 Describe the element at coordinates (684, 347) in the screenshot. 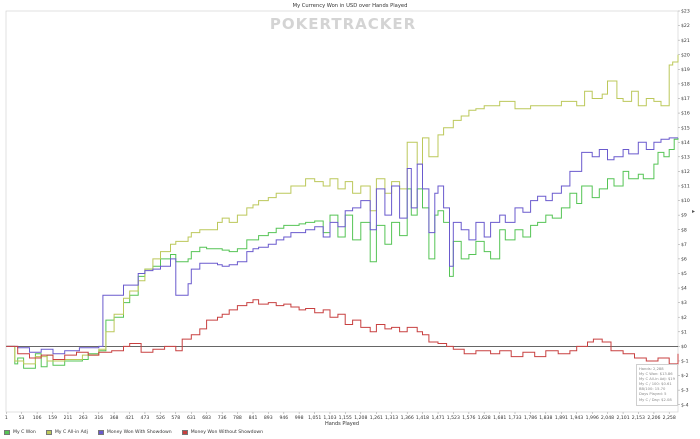

I see `y-tick-label: $0` at that location.